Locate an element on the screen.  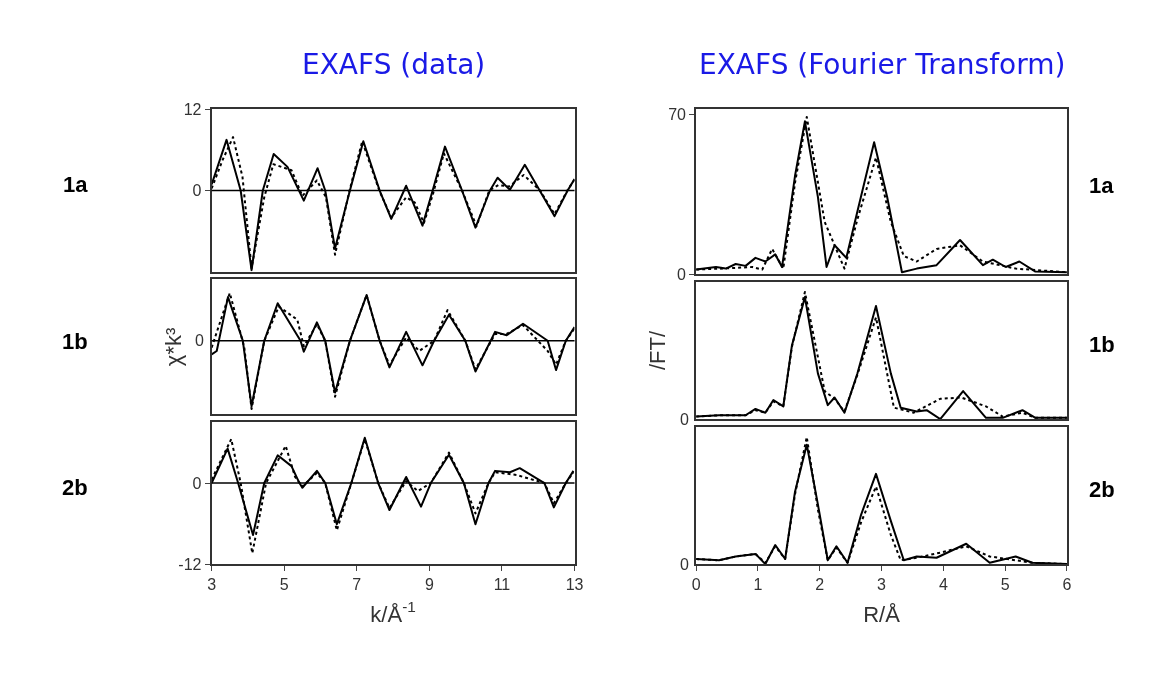
x-tick-label: 2 is located at coordinates (820, 585).